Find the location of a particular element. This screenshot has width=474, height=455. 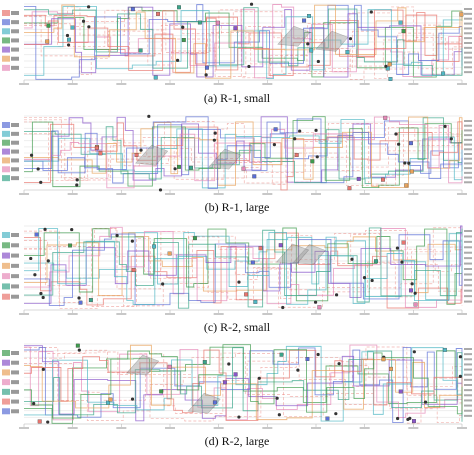

step-track-line is located at coordinates (243, 152).